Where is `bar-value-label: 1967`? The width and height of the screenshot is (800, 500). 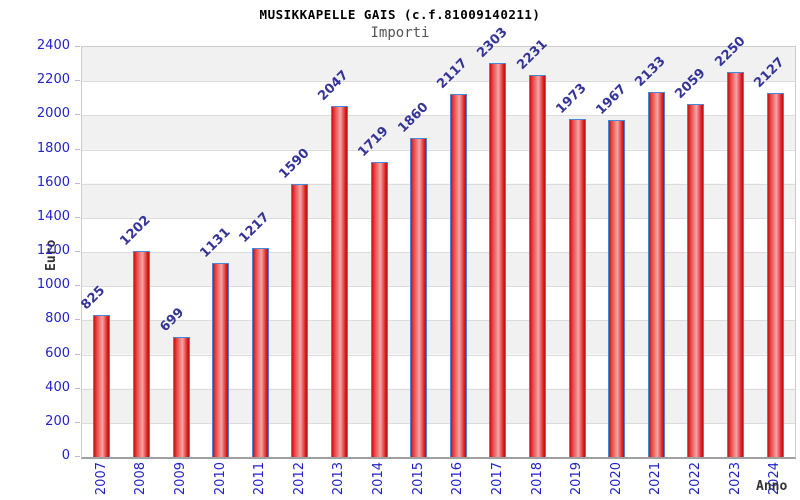
bar-value-label: 1967 is located at coordinates (611, 99).